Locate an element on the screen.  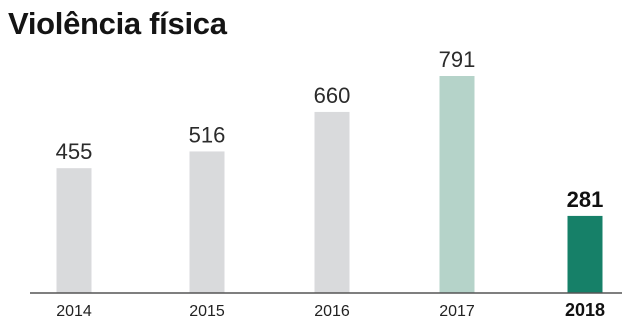
bar-2014 is located at coordinates (74, 230).